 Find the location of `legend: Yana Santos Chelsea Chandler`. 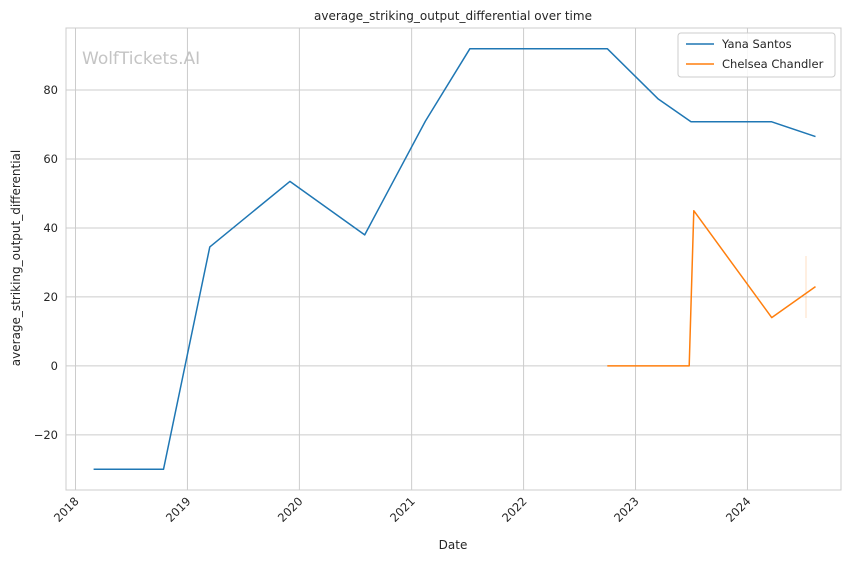

legend: Yana Santos Chelsea Chandler is located at coordinates (756, 55).